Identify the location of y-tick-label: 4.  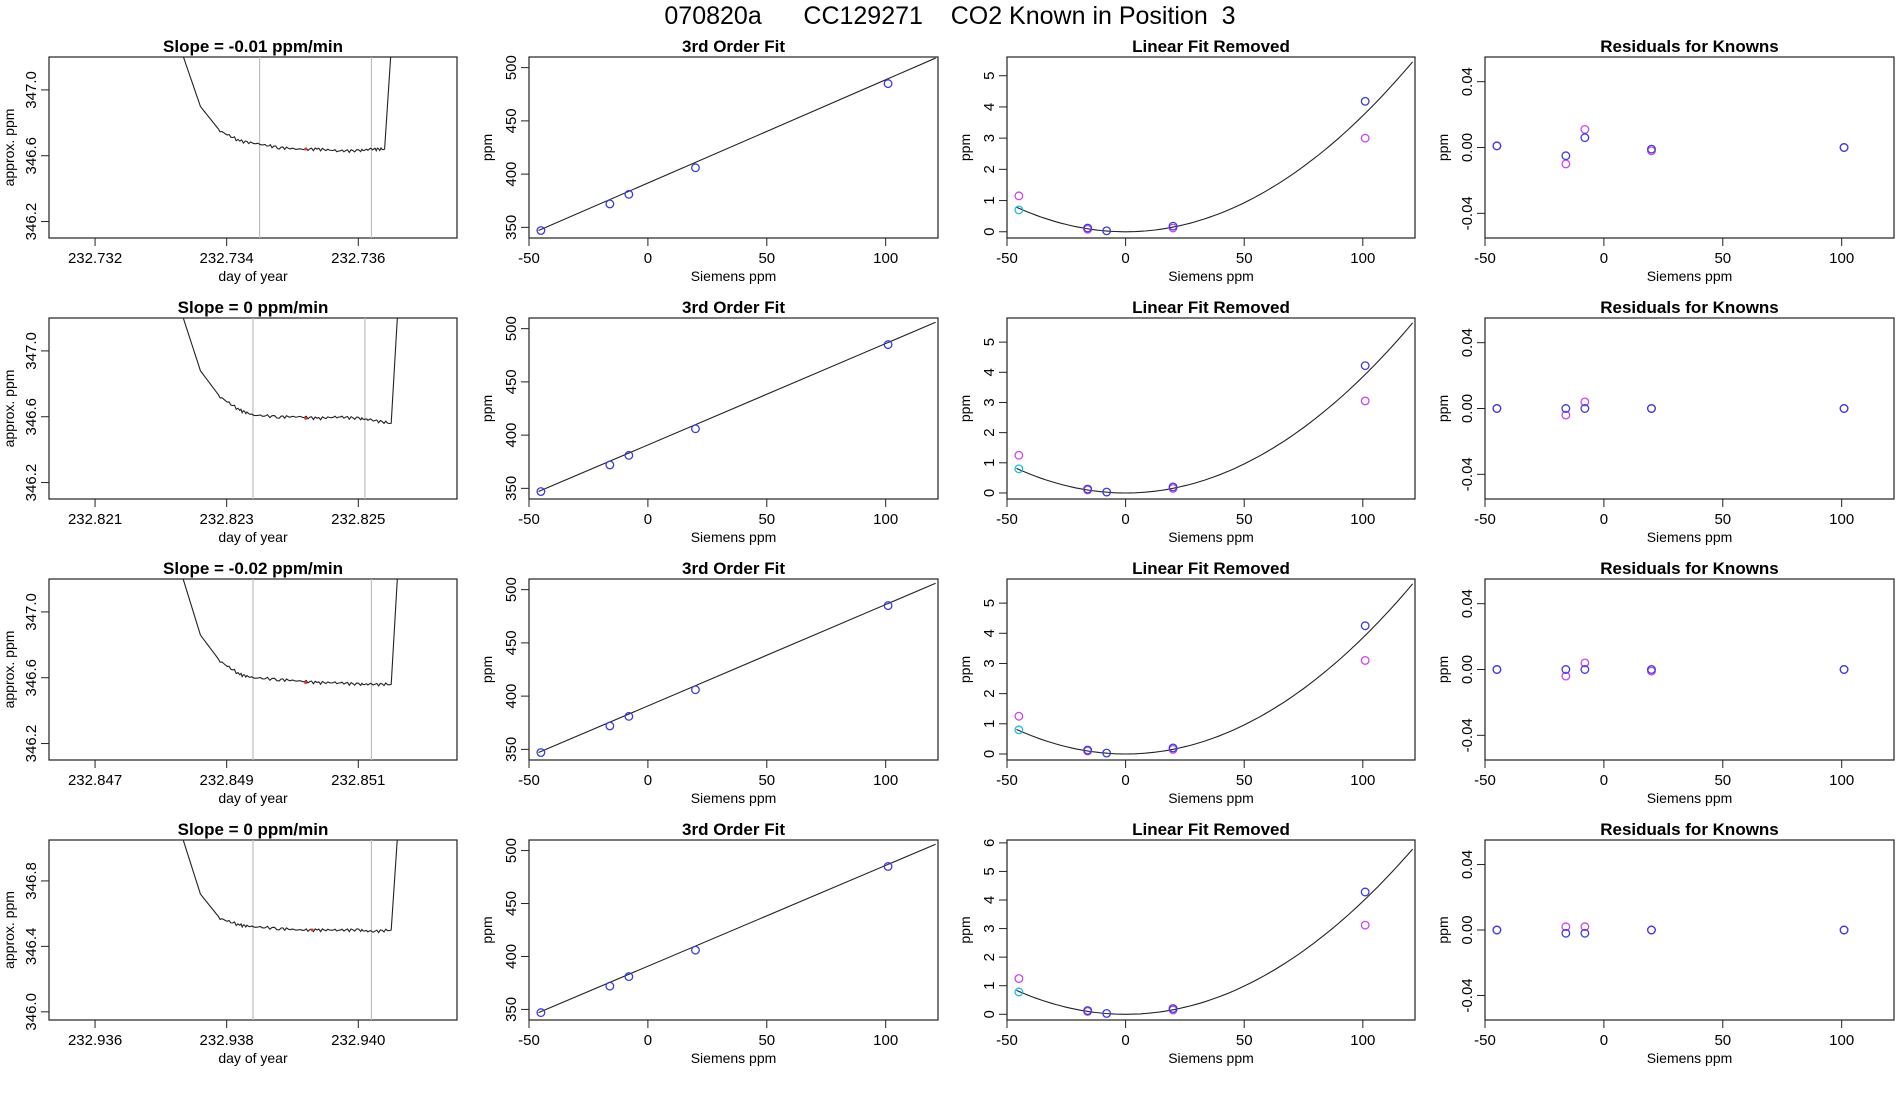
(989, 633).